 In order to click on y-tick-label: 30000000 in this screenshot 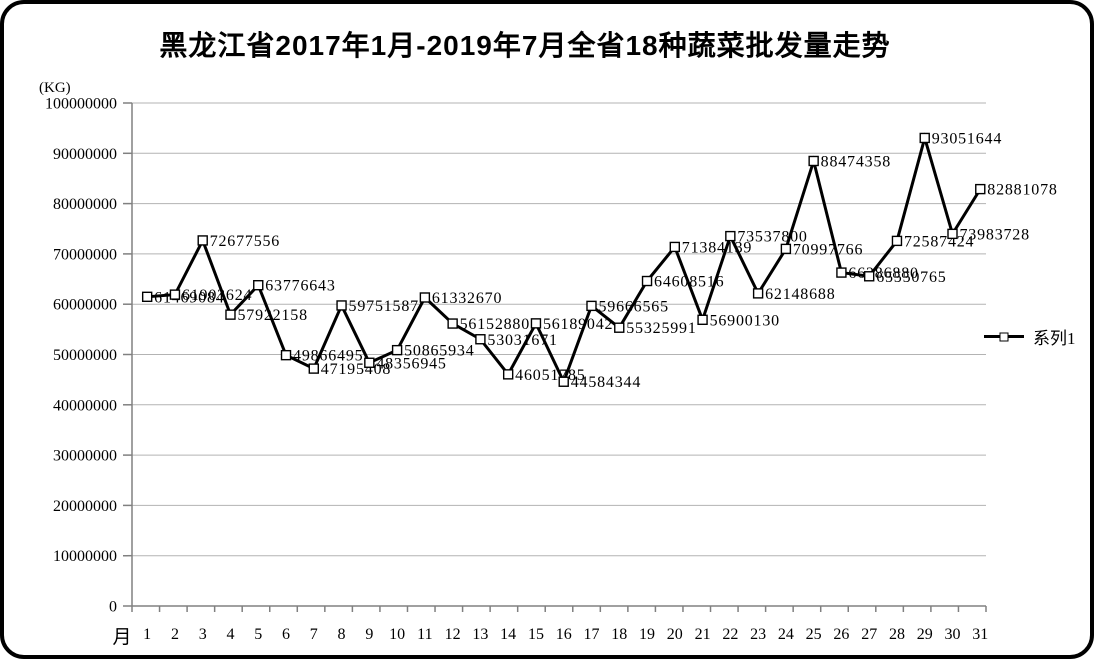, I will do `click(85, 456)`.